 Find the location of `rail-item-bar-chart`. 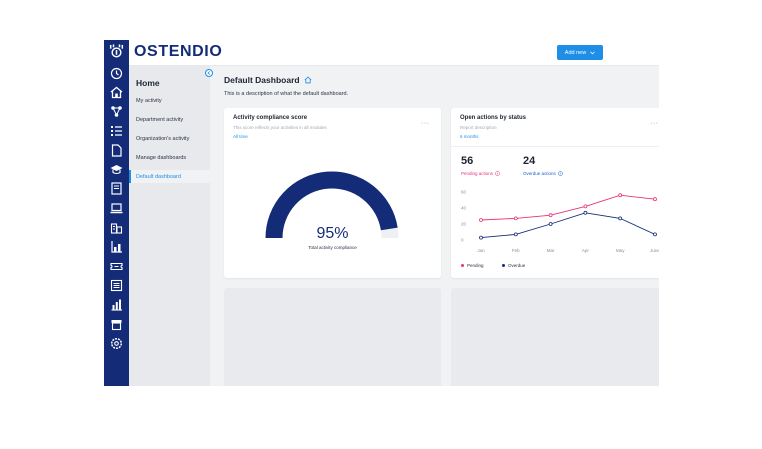

rail-item-bar-chart is located at coordinates (116, 304).